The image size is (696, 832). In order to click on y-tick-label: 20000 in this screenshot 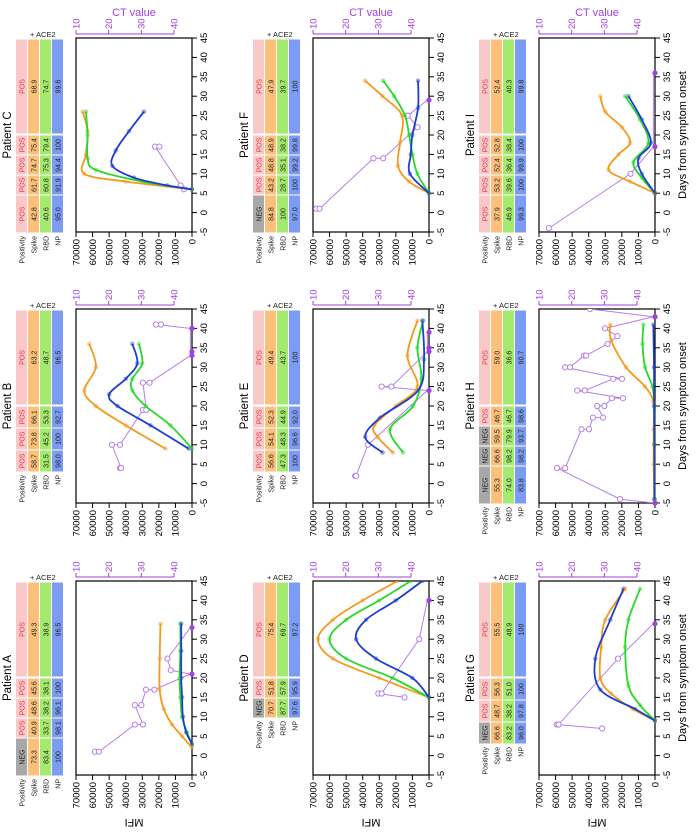, I will do `click(396, 795)`.